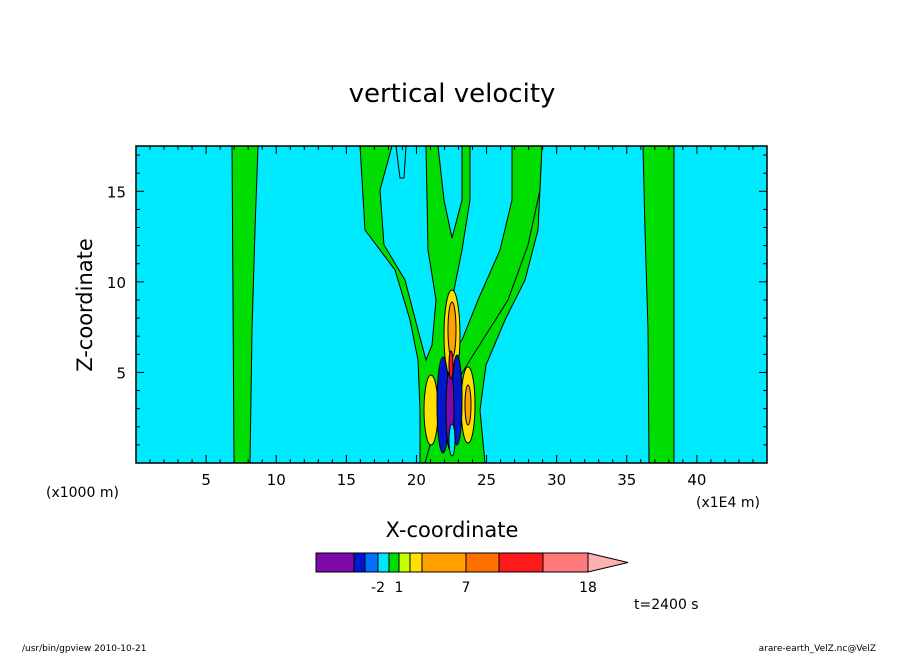 This screenshot has height=659, width=904. I want to click on x-tick-label: 25, so click(486, 480).